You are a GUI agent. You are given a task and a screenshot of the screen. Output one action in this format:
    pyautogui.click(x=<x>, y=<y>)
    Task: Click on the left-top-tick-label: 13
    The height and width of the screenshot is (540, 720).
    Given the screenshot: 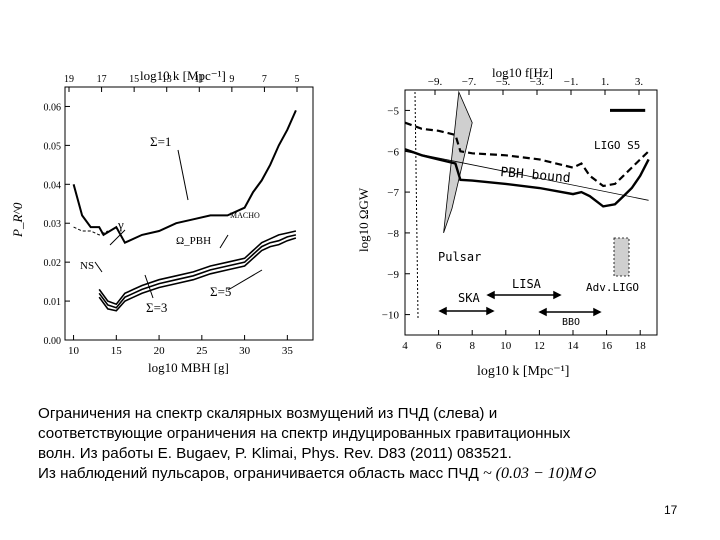 What is the action you would take?
    pyautogui.click(x=167, y=79)
    